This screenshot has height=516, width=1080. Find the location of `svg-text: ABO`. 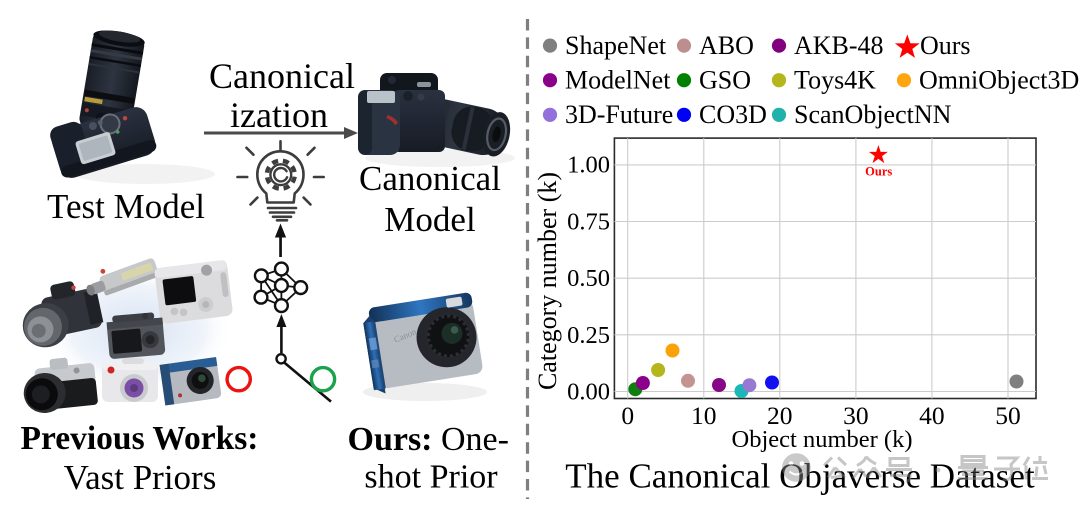

svg-text: ABO is located at coordinates (726, 45).